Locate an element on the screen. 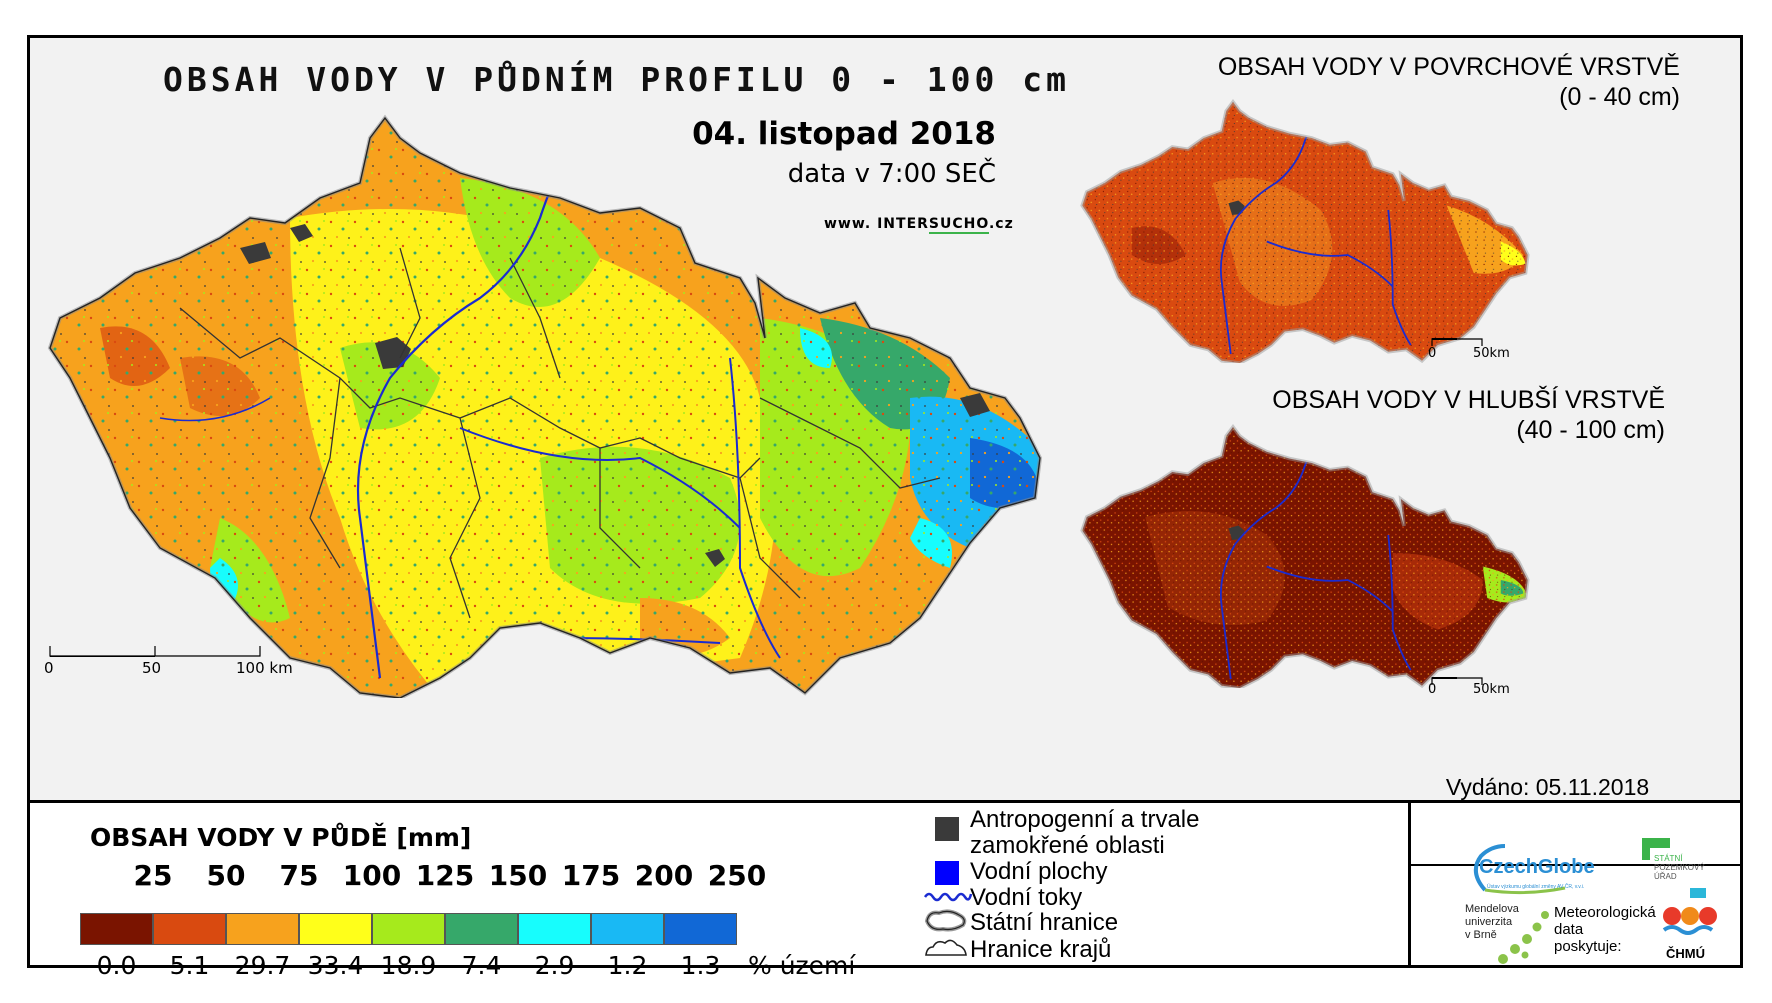 The image size is (1772, 1003). legend-bin-percent-8: 1.3 is located at coordinates (700, 965).